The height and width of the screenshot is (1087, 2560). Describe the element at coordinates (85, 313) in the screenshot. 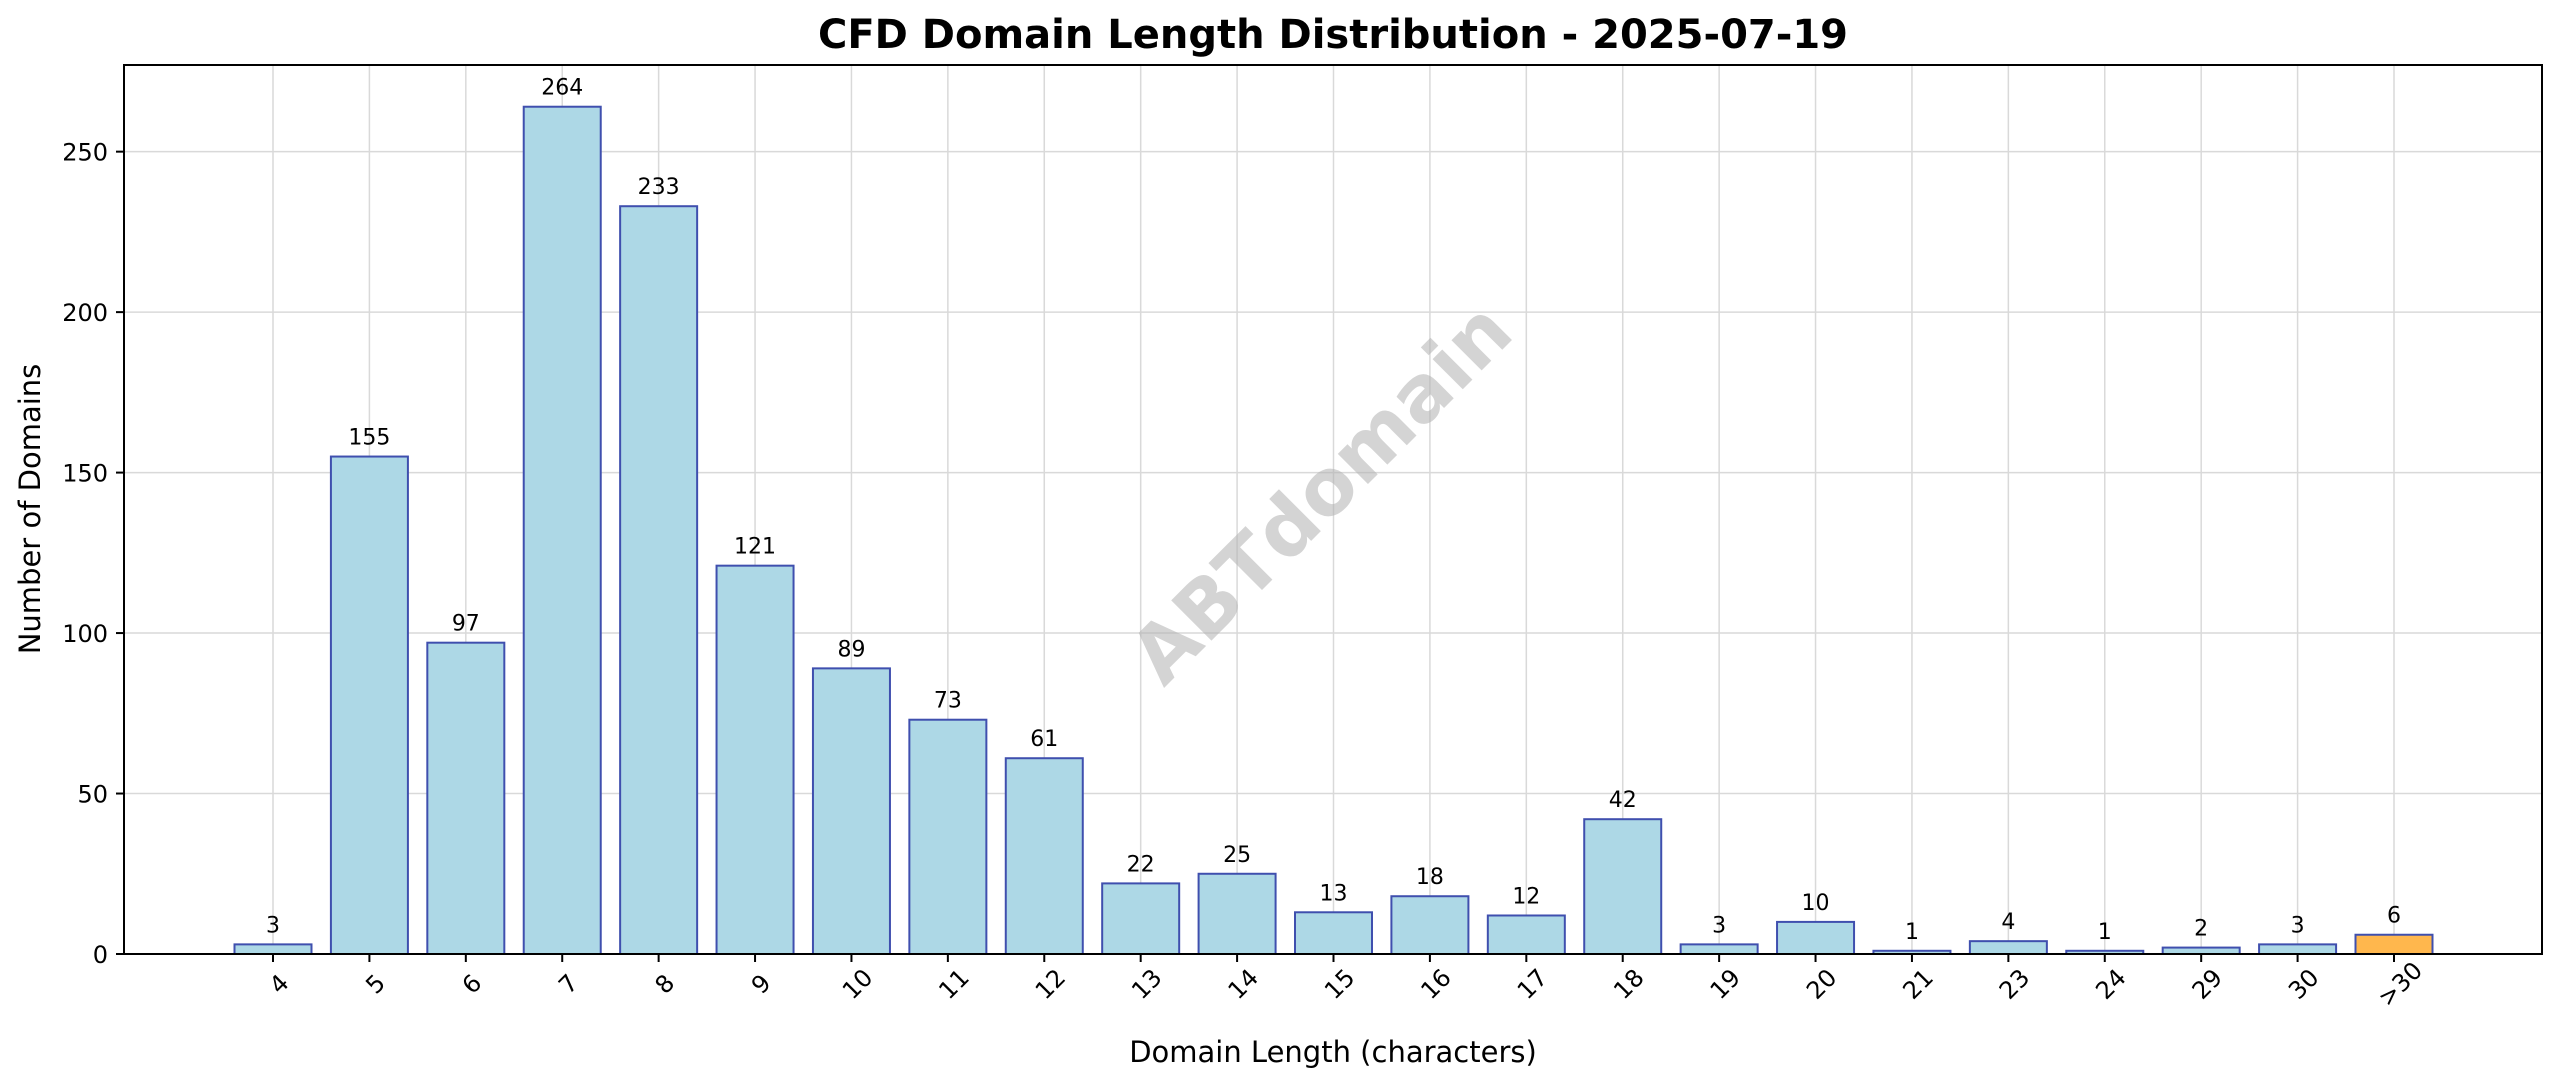

I see `y-tick-label: 200` at that location.